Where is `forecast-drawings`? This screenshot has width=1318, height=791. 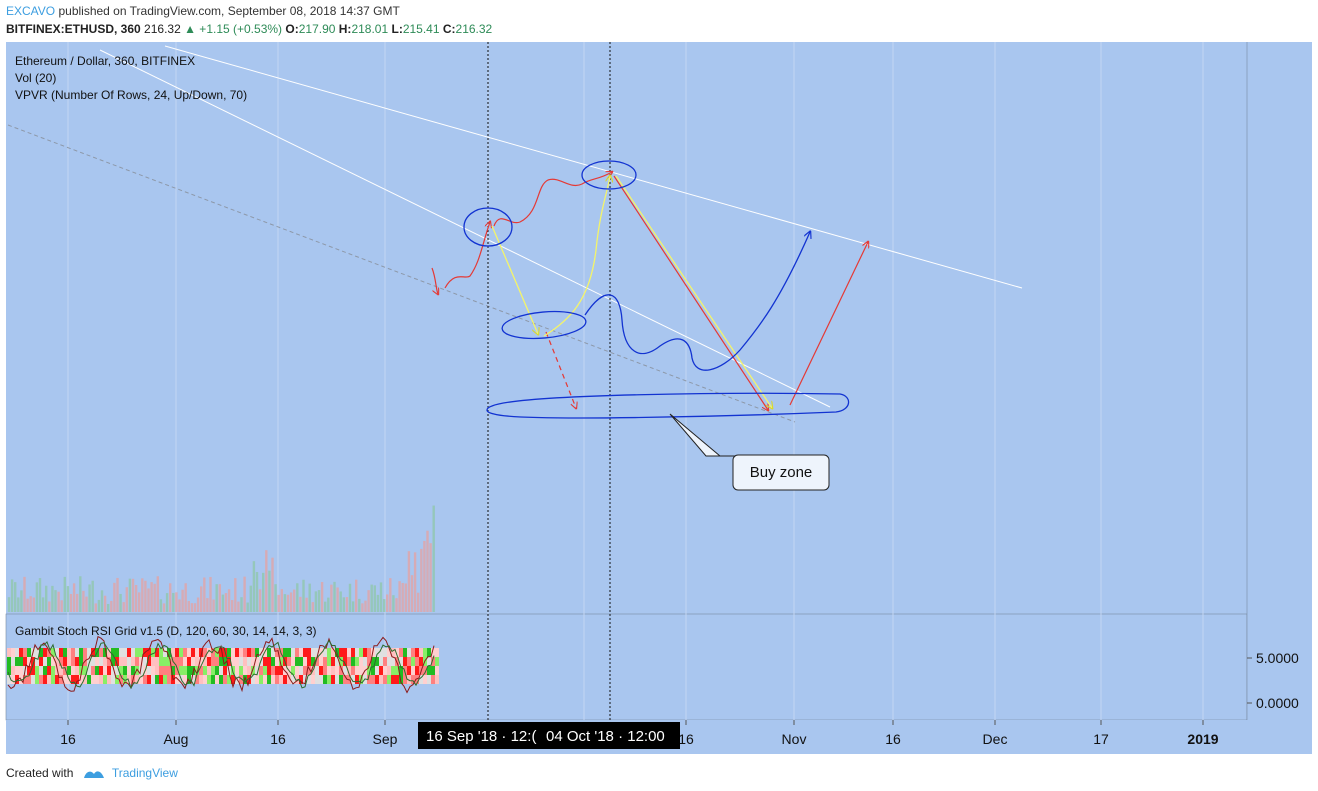 forecast-drawings is located at coordinates (649, 289).